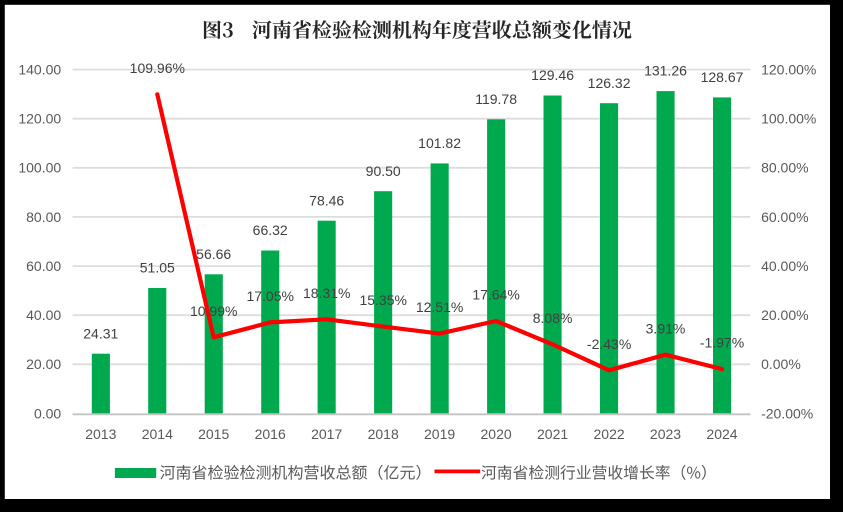 Image resolution: width=843 pixels, height=512 pixels. What do you see at coordinates (39, 119) in the screenshot?
I see `svg-text: 120.00` at bounding box center [39, 119].